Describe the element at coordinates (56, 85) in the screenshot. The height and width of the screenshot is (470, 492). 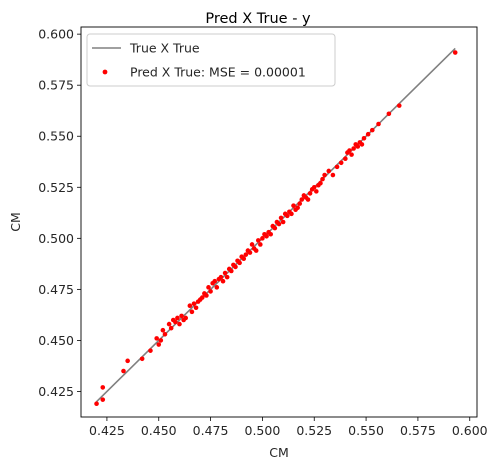
I see `y-tick-label: 0.575` at that location.